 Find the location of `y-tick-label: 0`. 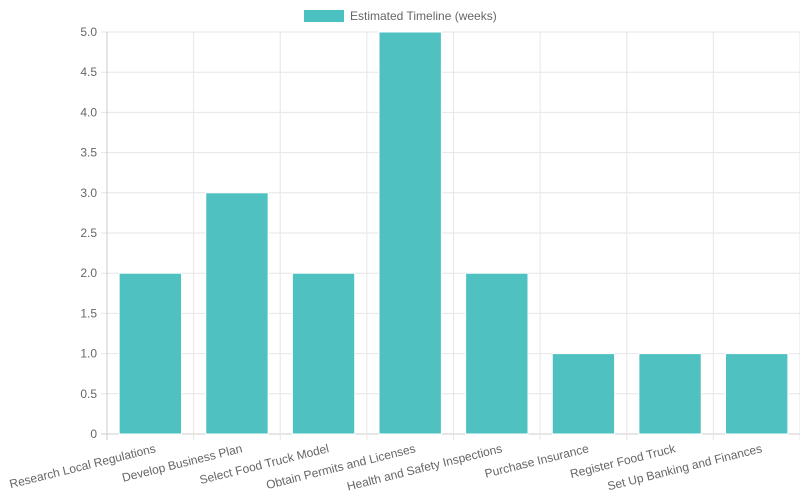

y-tick-label: 0 is located at coordinates (93, 434).